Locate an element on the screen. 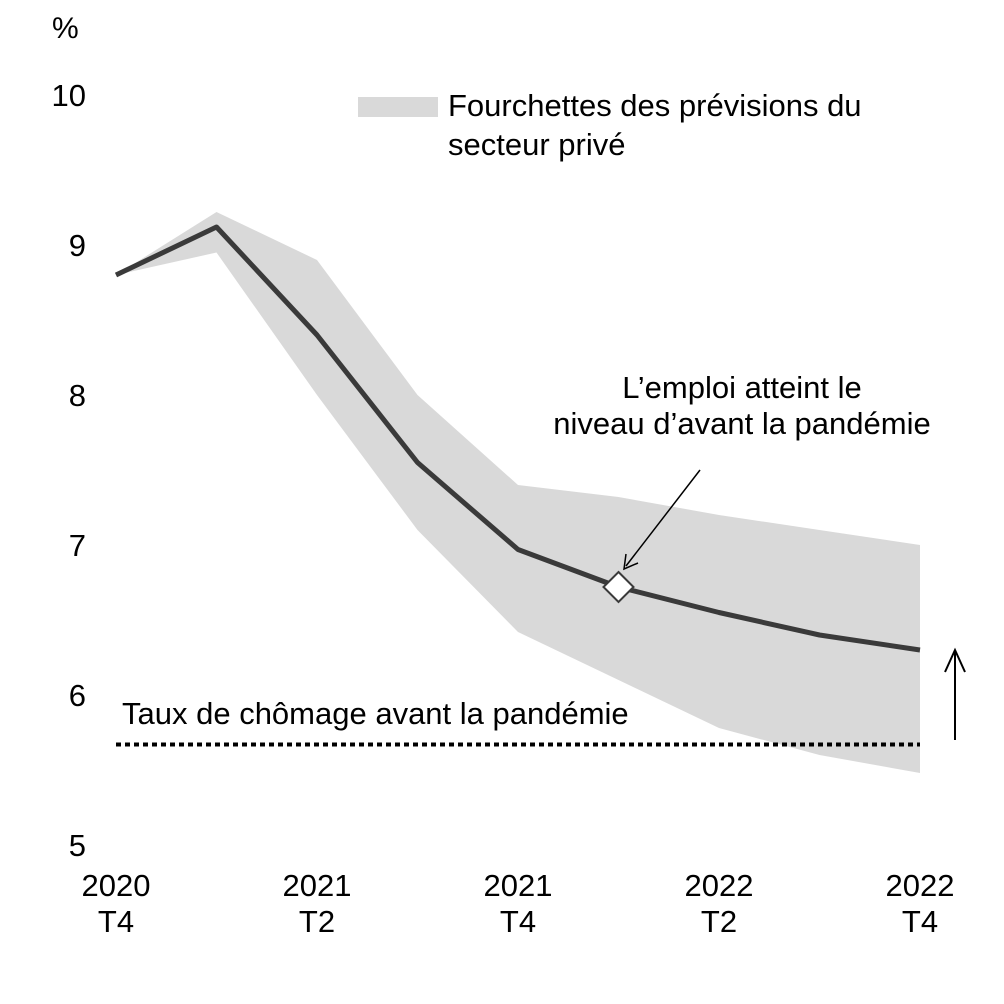 The height and width of the screenshot is (1004, 1004). up-arrow is located at coordinates (955, 693).